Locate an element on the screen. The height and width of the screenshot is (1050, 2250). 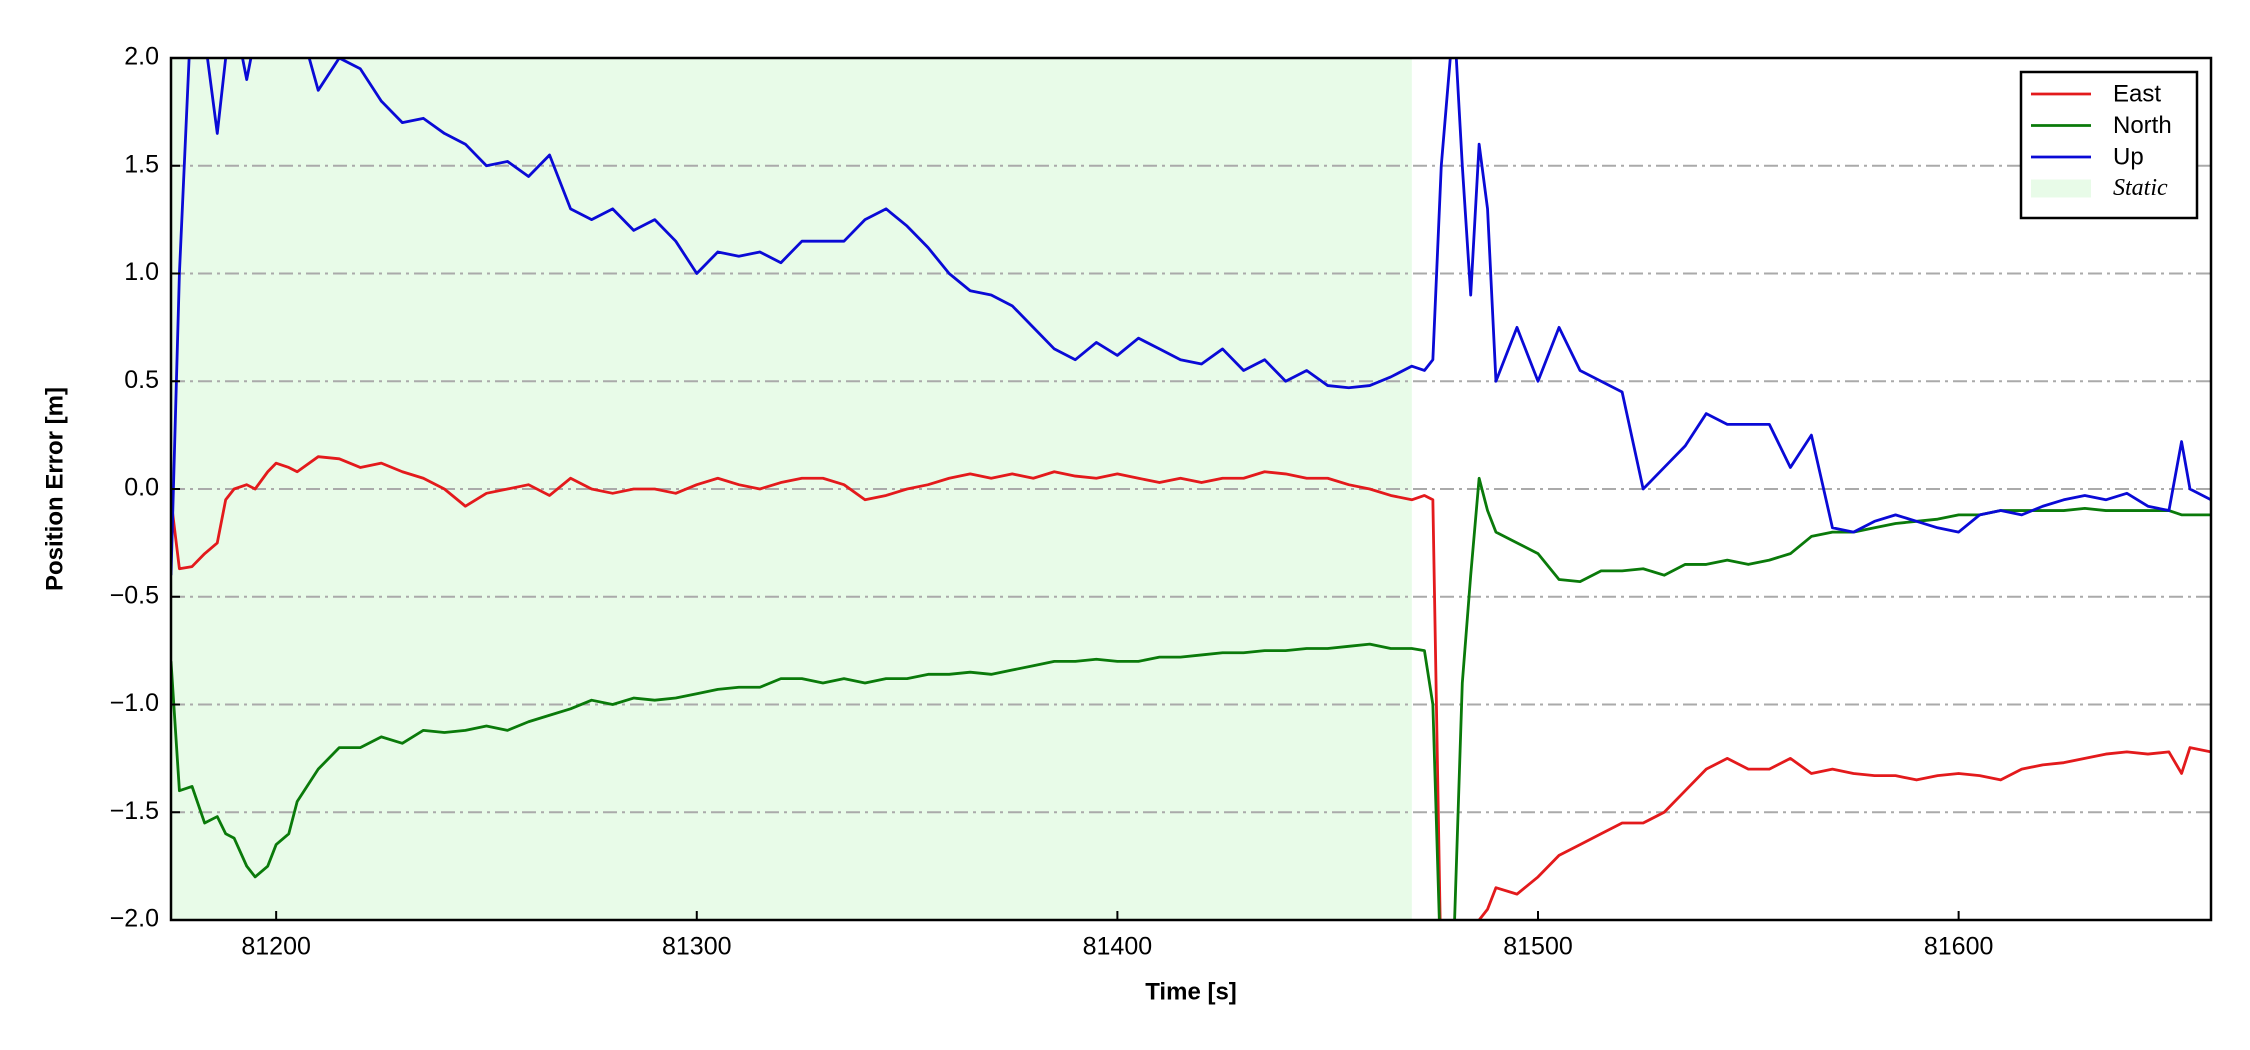
x-axis-label: Time [s] is located at coordinates (1191, 991).